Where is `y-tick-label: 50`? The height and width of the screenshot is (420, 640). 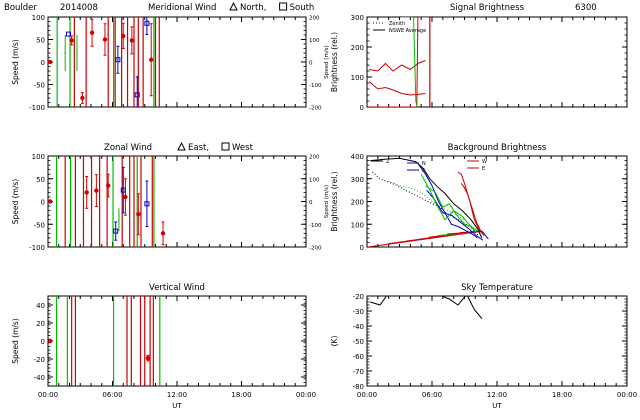
y-tick-label: 50 is located at coordinates (40, 180).